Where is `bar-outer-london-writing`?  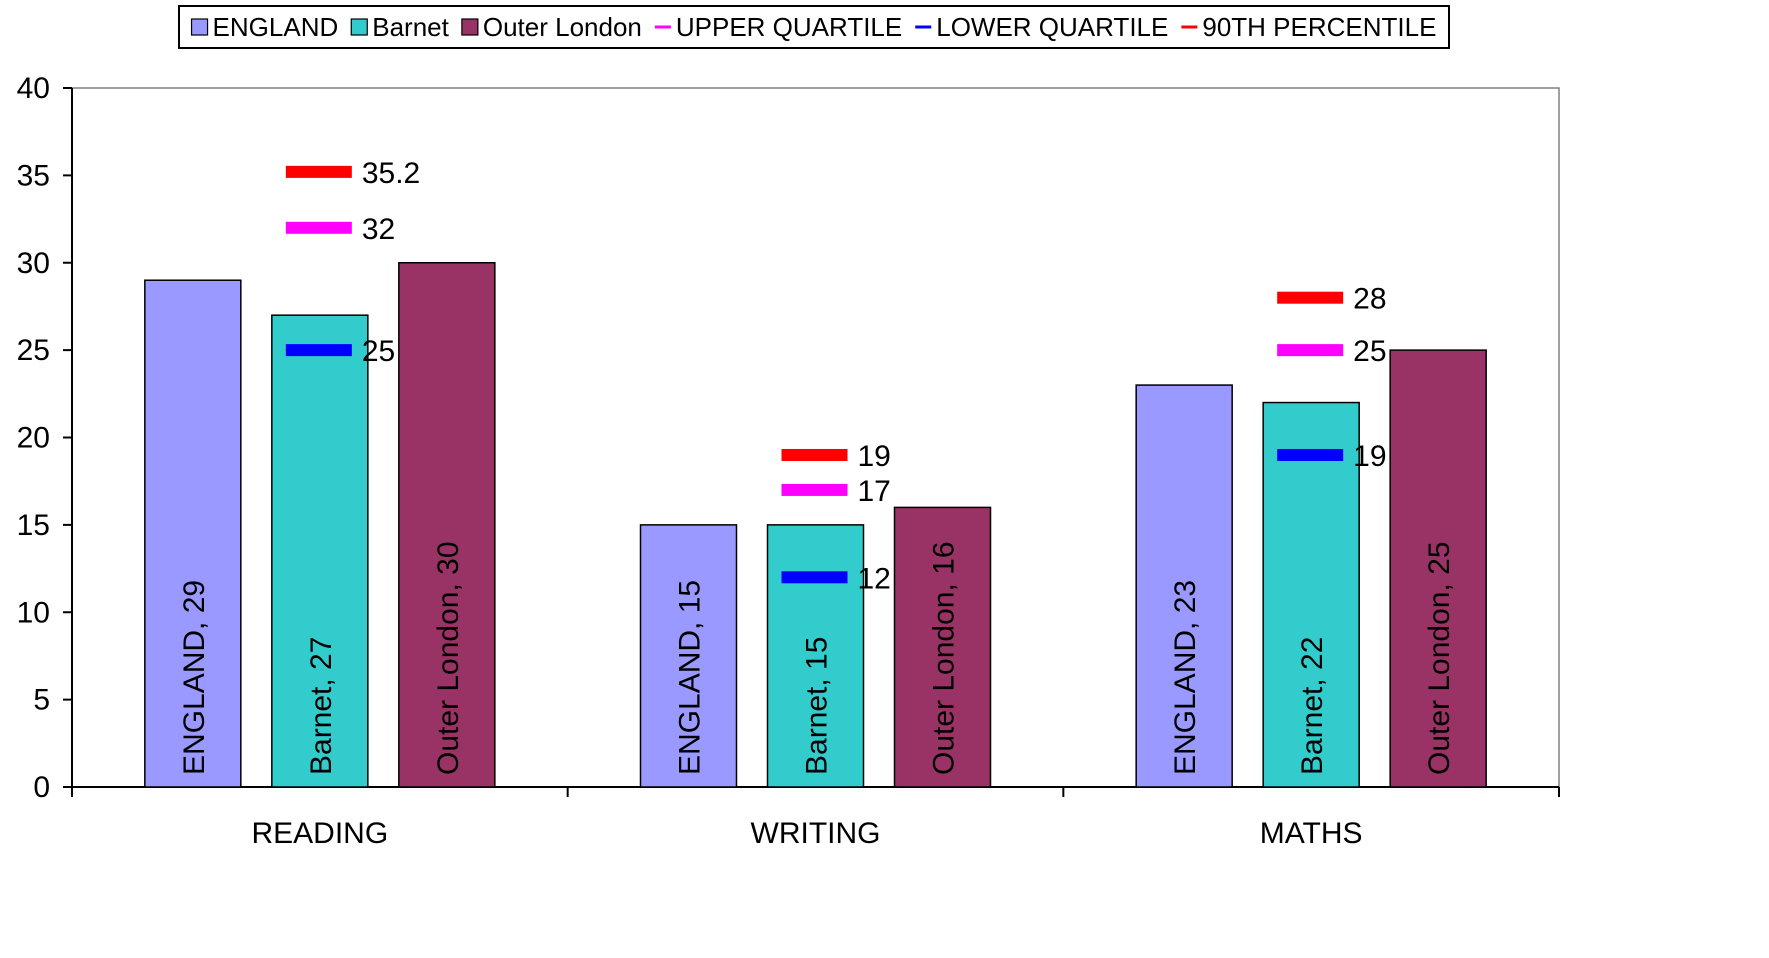
bar-outer-london-writing is located at coordinates (942, 647).